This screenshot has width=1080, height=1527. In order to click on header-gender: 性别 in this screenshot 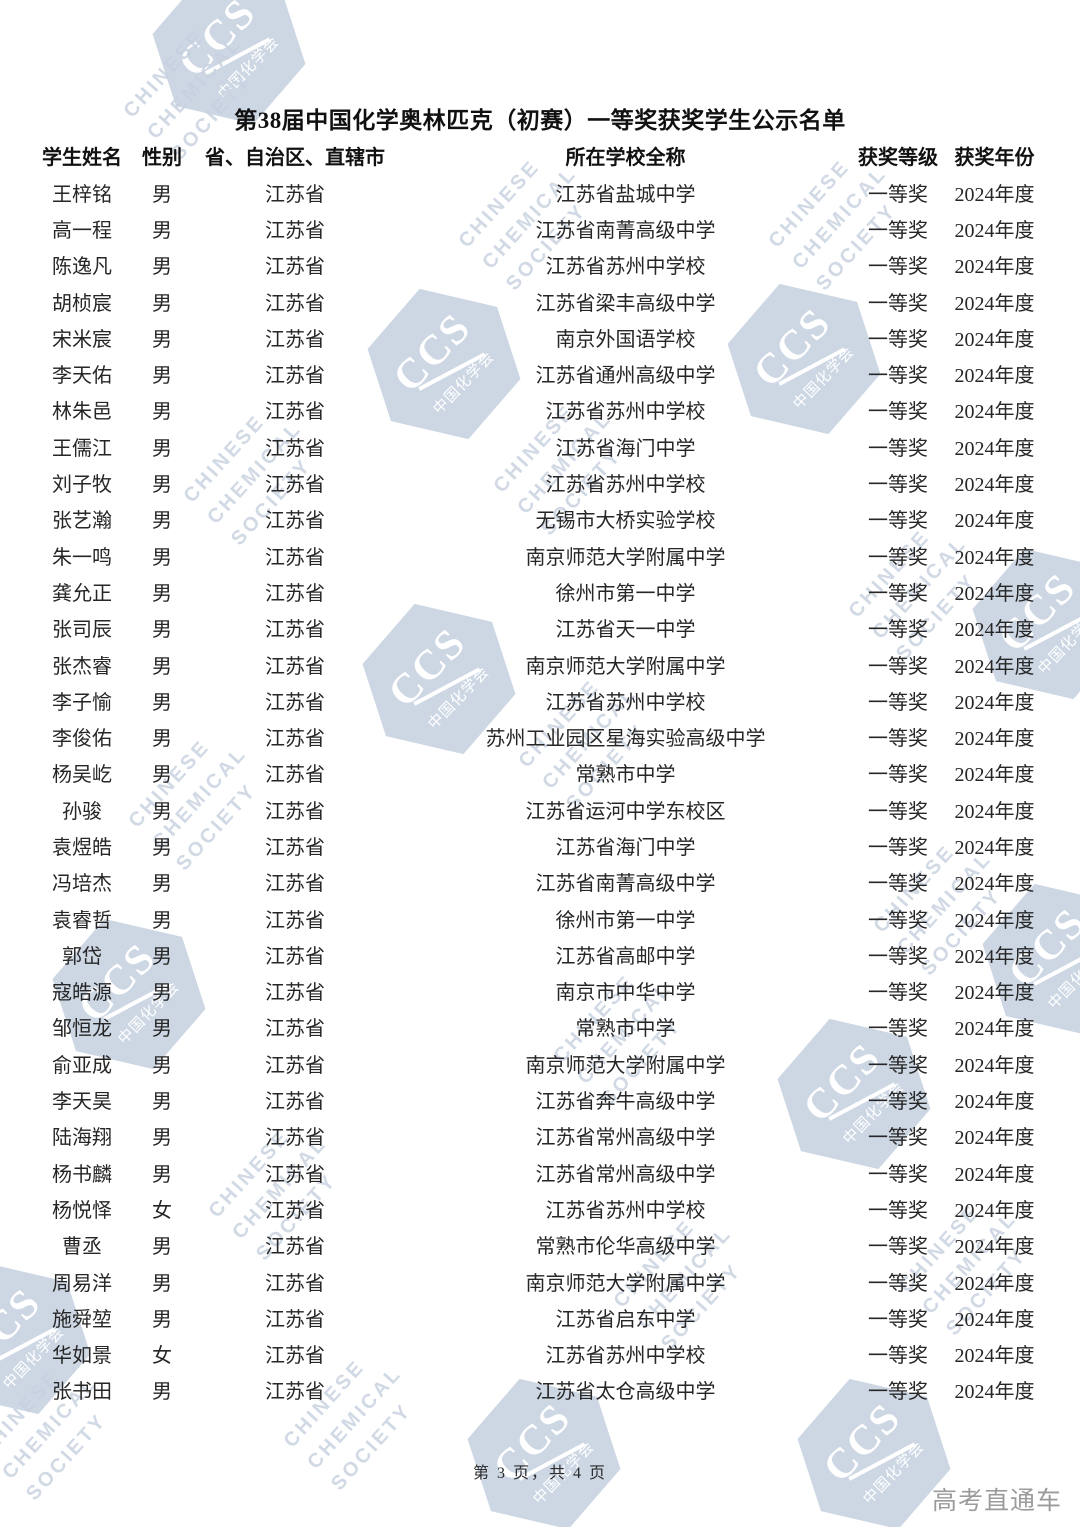, I will do `click(162, 157)`.